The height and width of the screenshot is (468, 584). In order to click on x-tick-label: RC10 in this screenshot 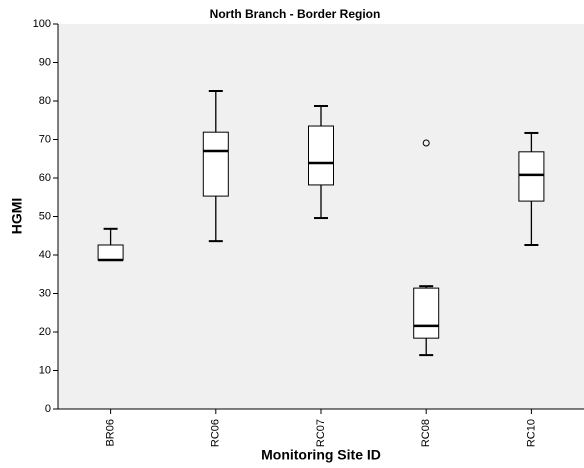, I will do `click(531, 433)`.